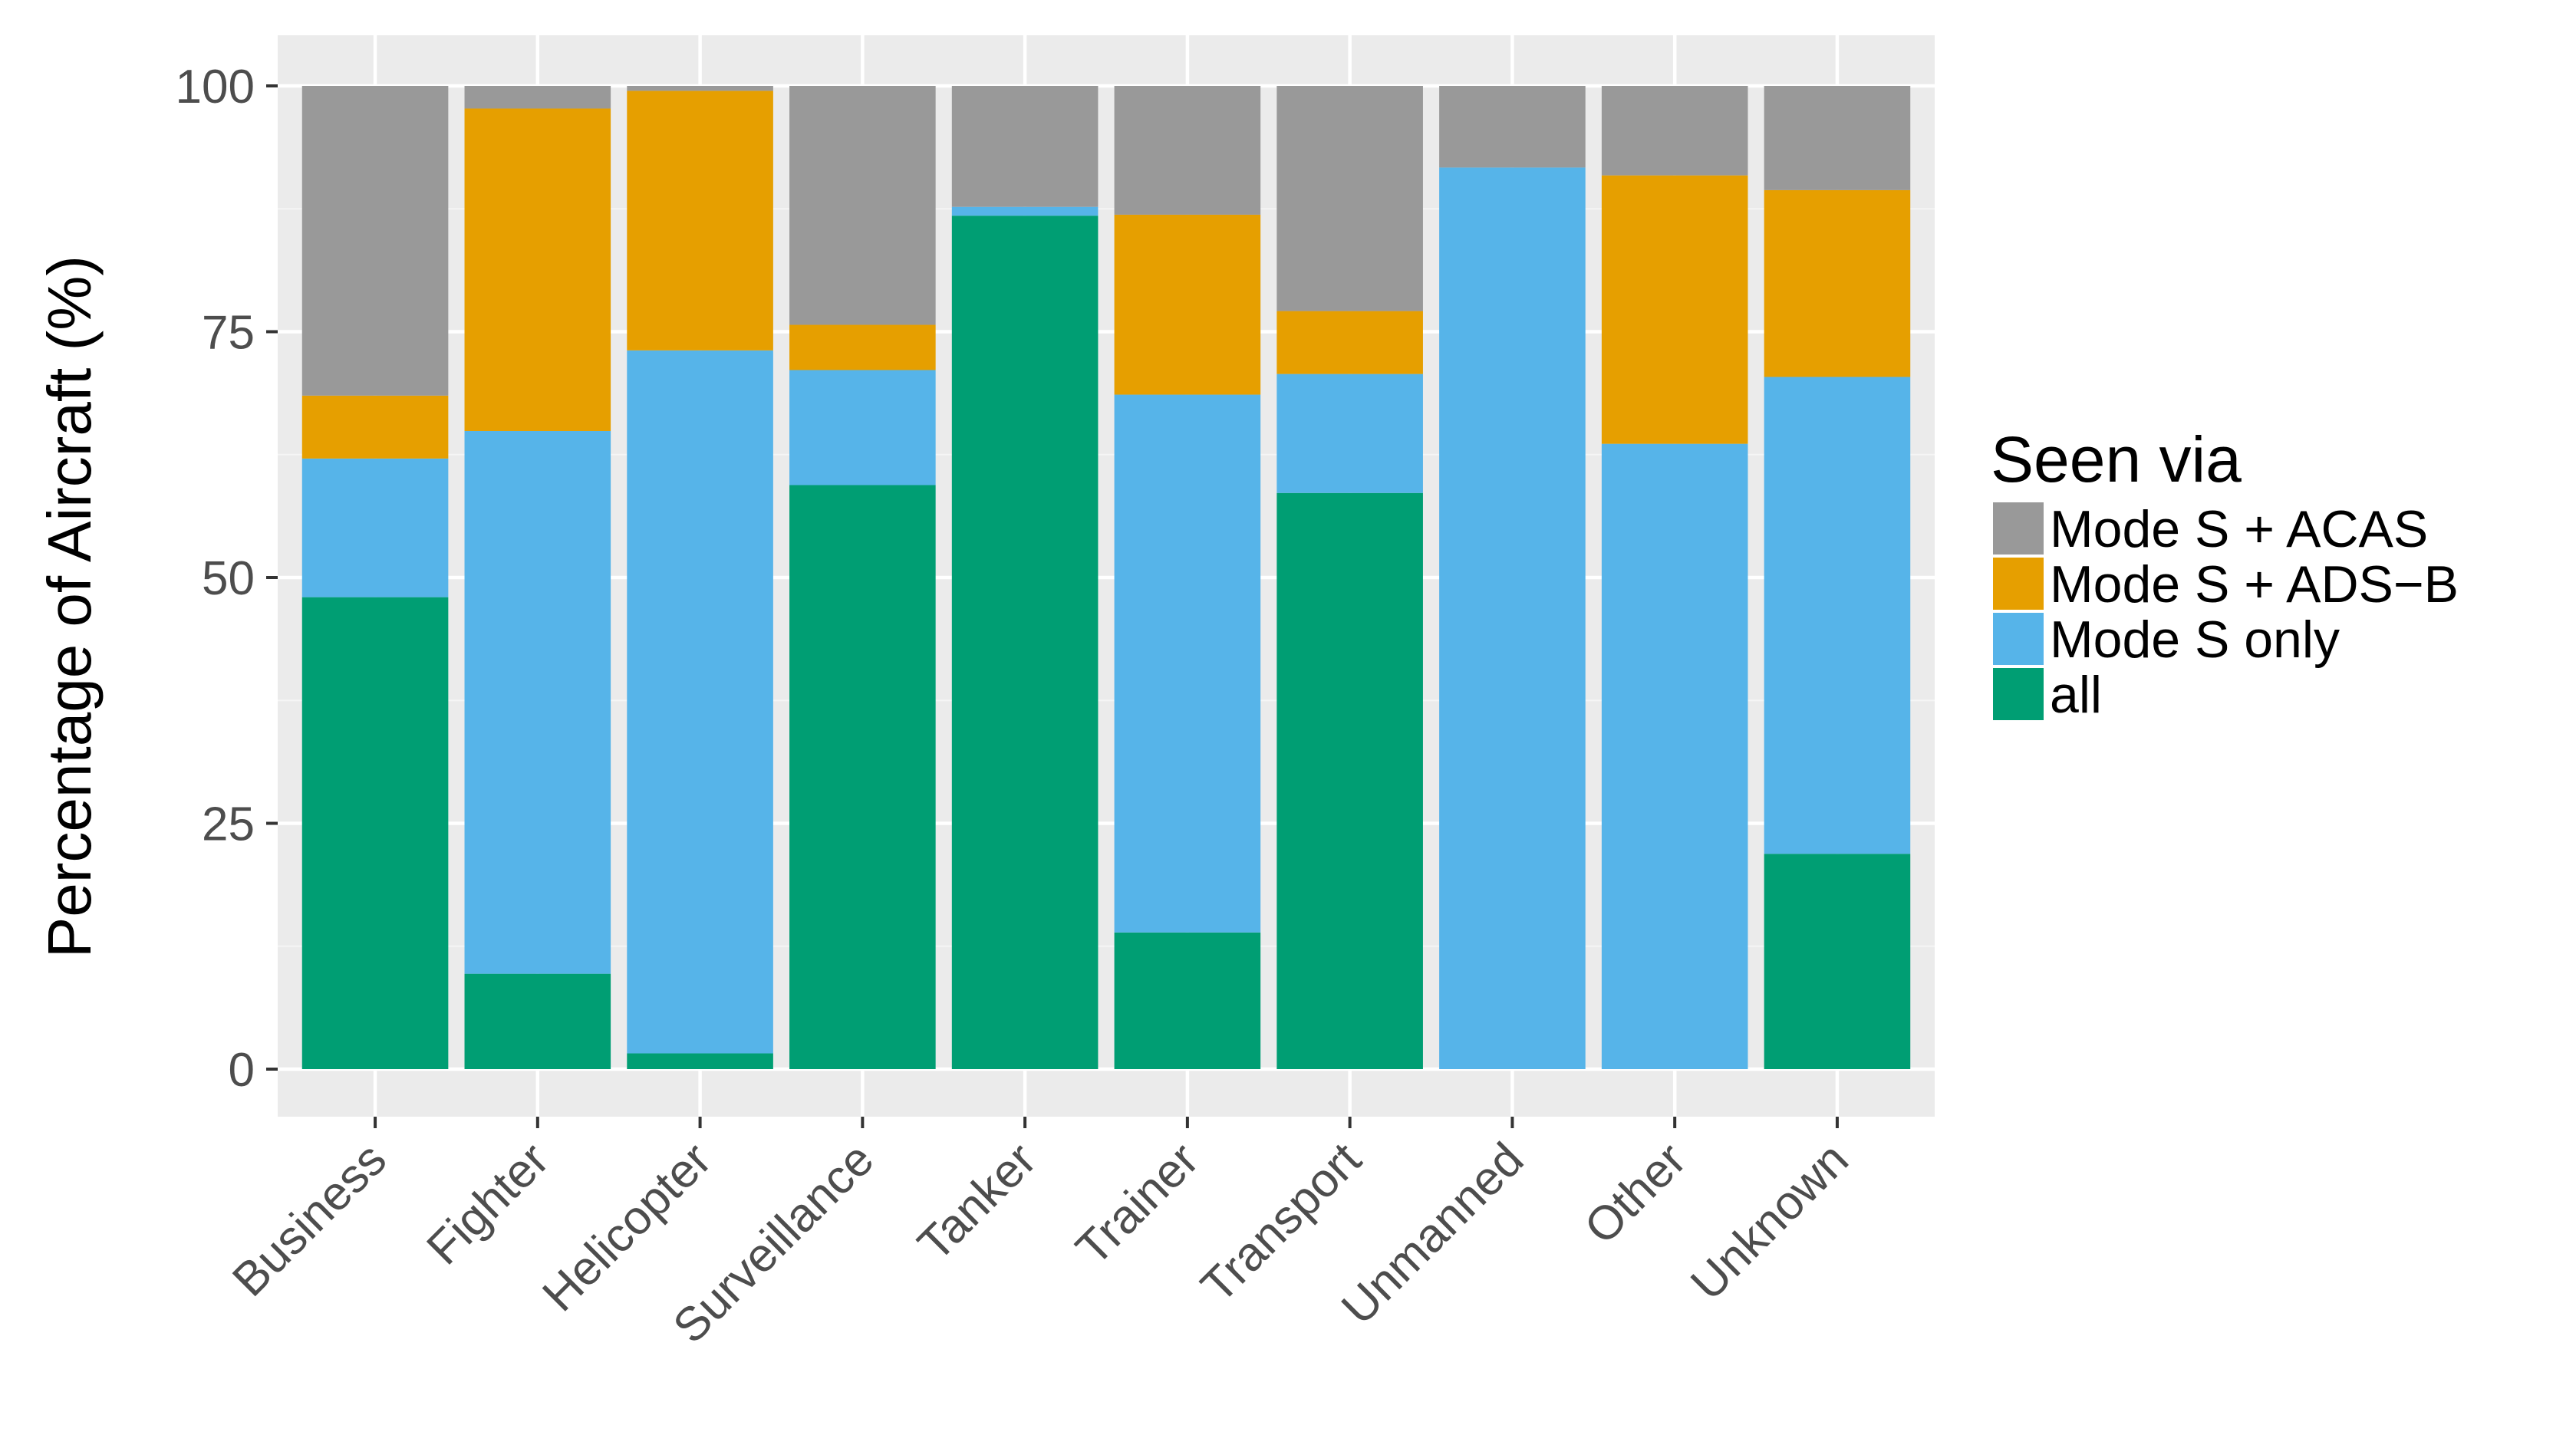 The width and height of the screenshot is (2576, 1448). What do you see at coordinates (537, 97) in the screenshot?
I see `bar-segment-fighter-mode-s-acas` at bounding box center [537, 97].